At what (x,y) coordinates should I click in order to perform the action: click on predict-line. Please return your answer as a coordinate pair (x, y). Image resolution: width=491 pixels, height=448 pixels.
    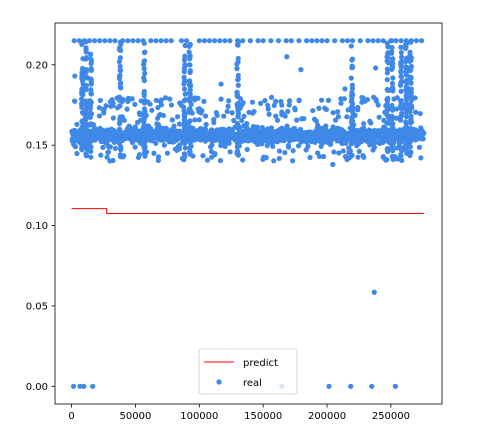
    Looking at the image, I should click on (248, 211).